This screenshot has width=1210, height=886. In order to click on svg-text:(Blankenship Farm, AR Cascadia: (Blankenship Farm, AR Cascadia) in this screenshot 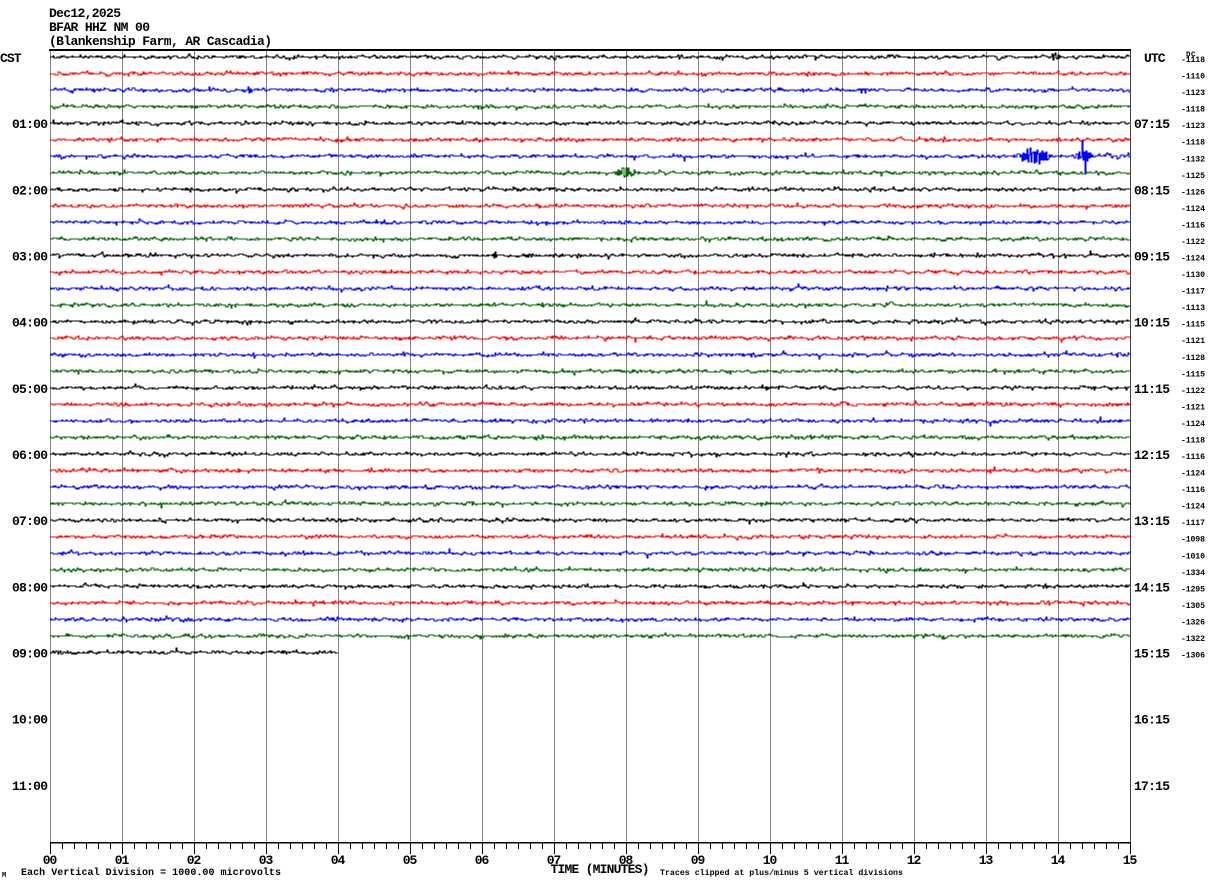, I will do `click(160, 41)`.